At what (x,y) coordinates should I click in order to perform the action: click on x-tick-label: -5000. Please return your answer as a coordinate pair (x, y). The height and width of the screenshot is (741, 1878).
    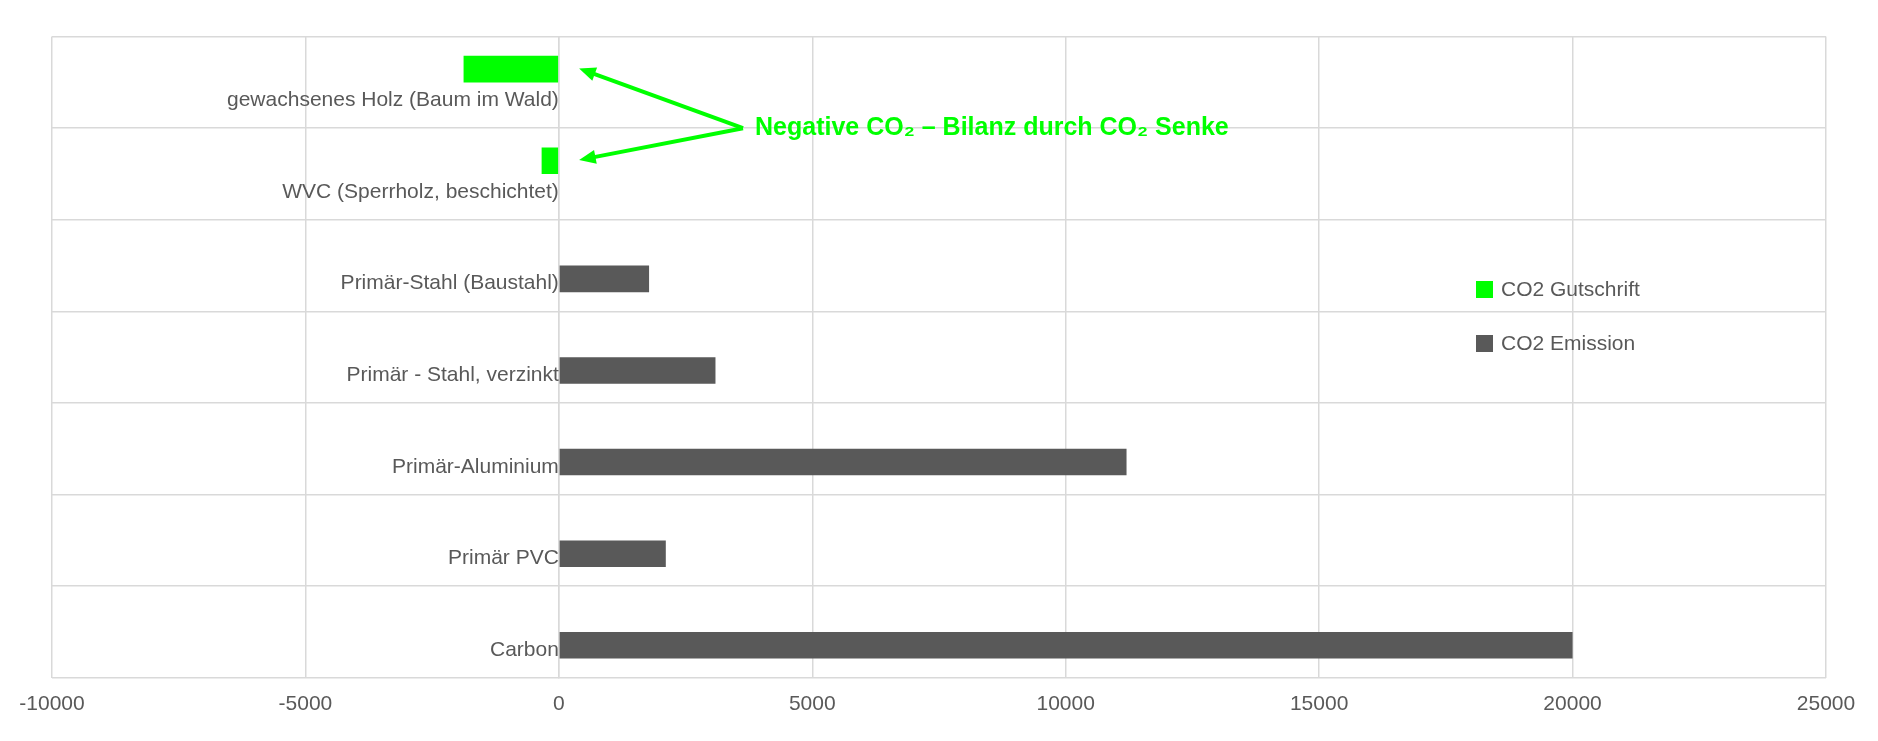
    Looking at the image, I should click on (305, 703).